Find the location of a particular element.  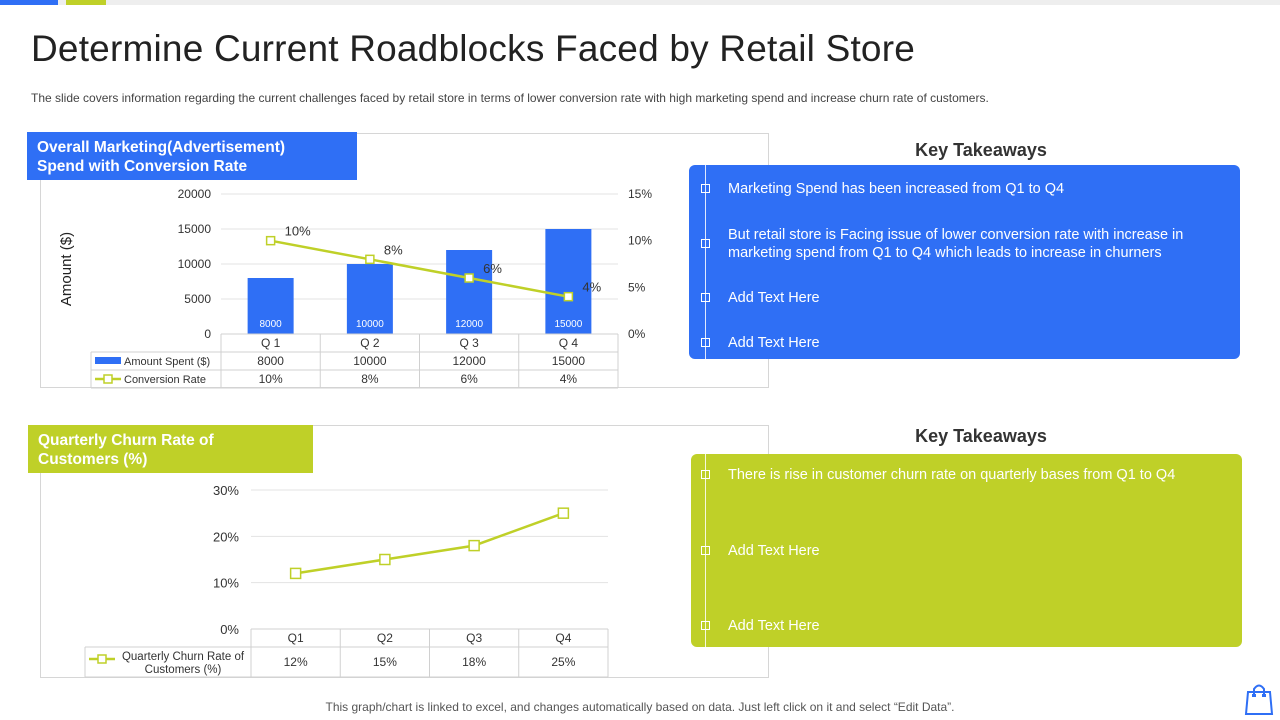

x-tick-label: Q4 is located at coordinates (563, 638).